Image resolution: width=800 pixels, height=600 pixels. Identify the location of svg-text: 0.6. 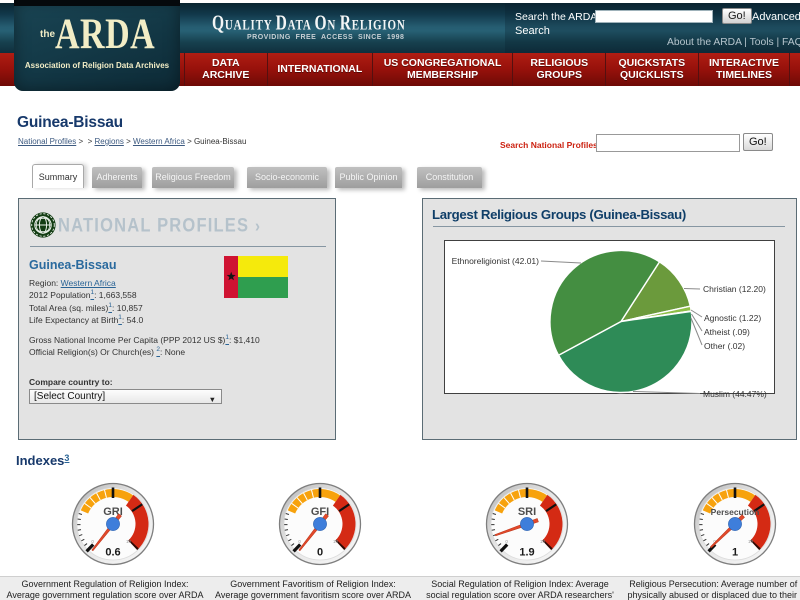
(112, 553).